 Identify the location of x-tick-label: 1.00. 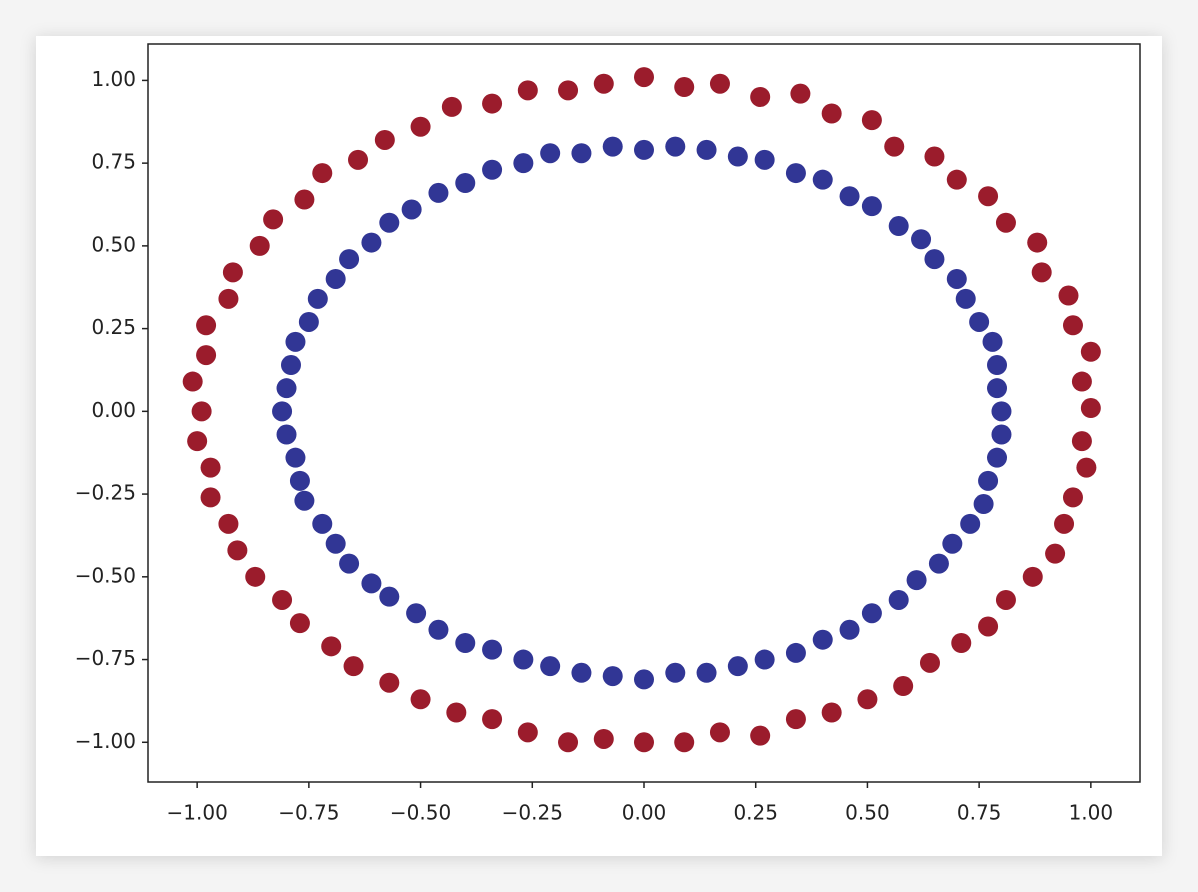
(1091, 813).